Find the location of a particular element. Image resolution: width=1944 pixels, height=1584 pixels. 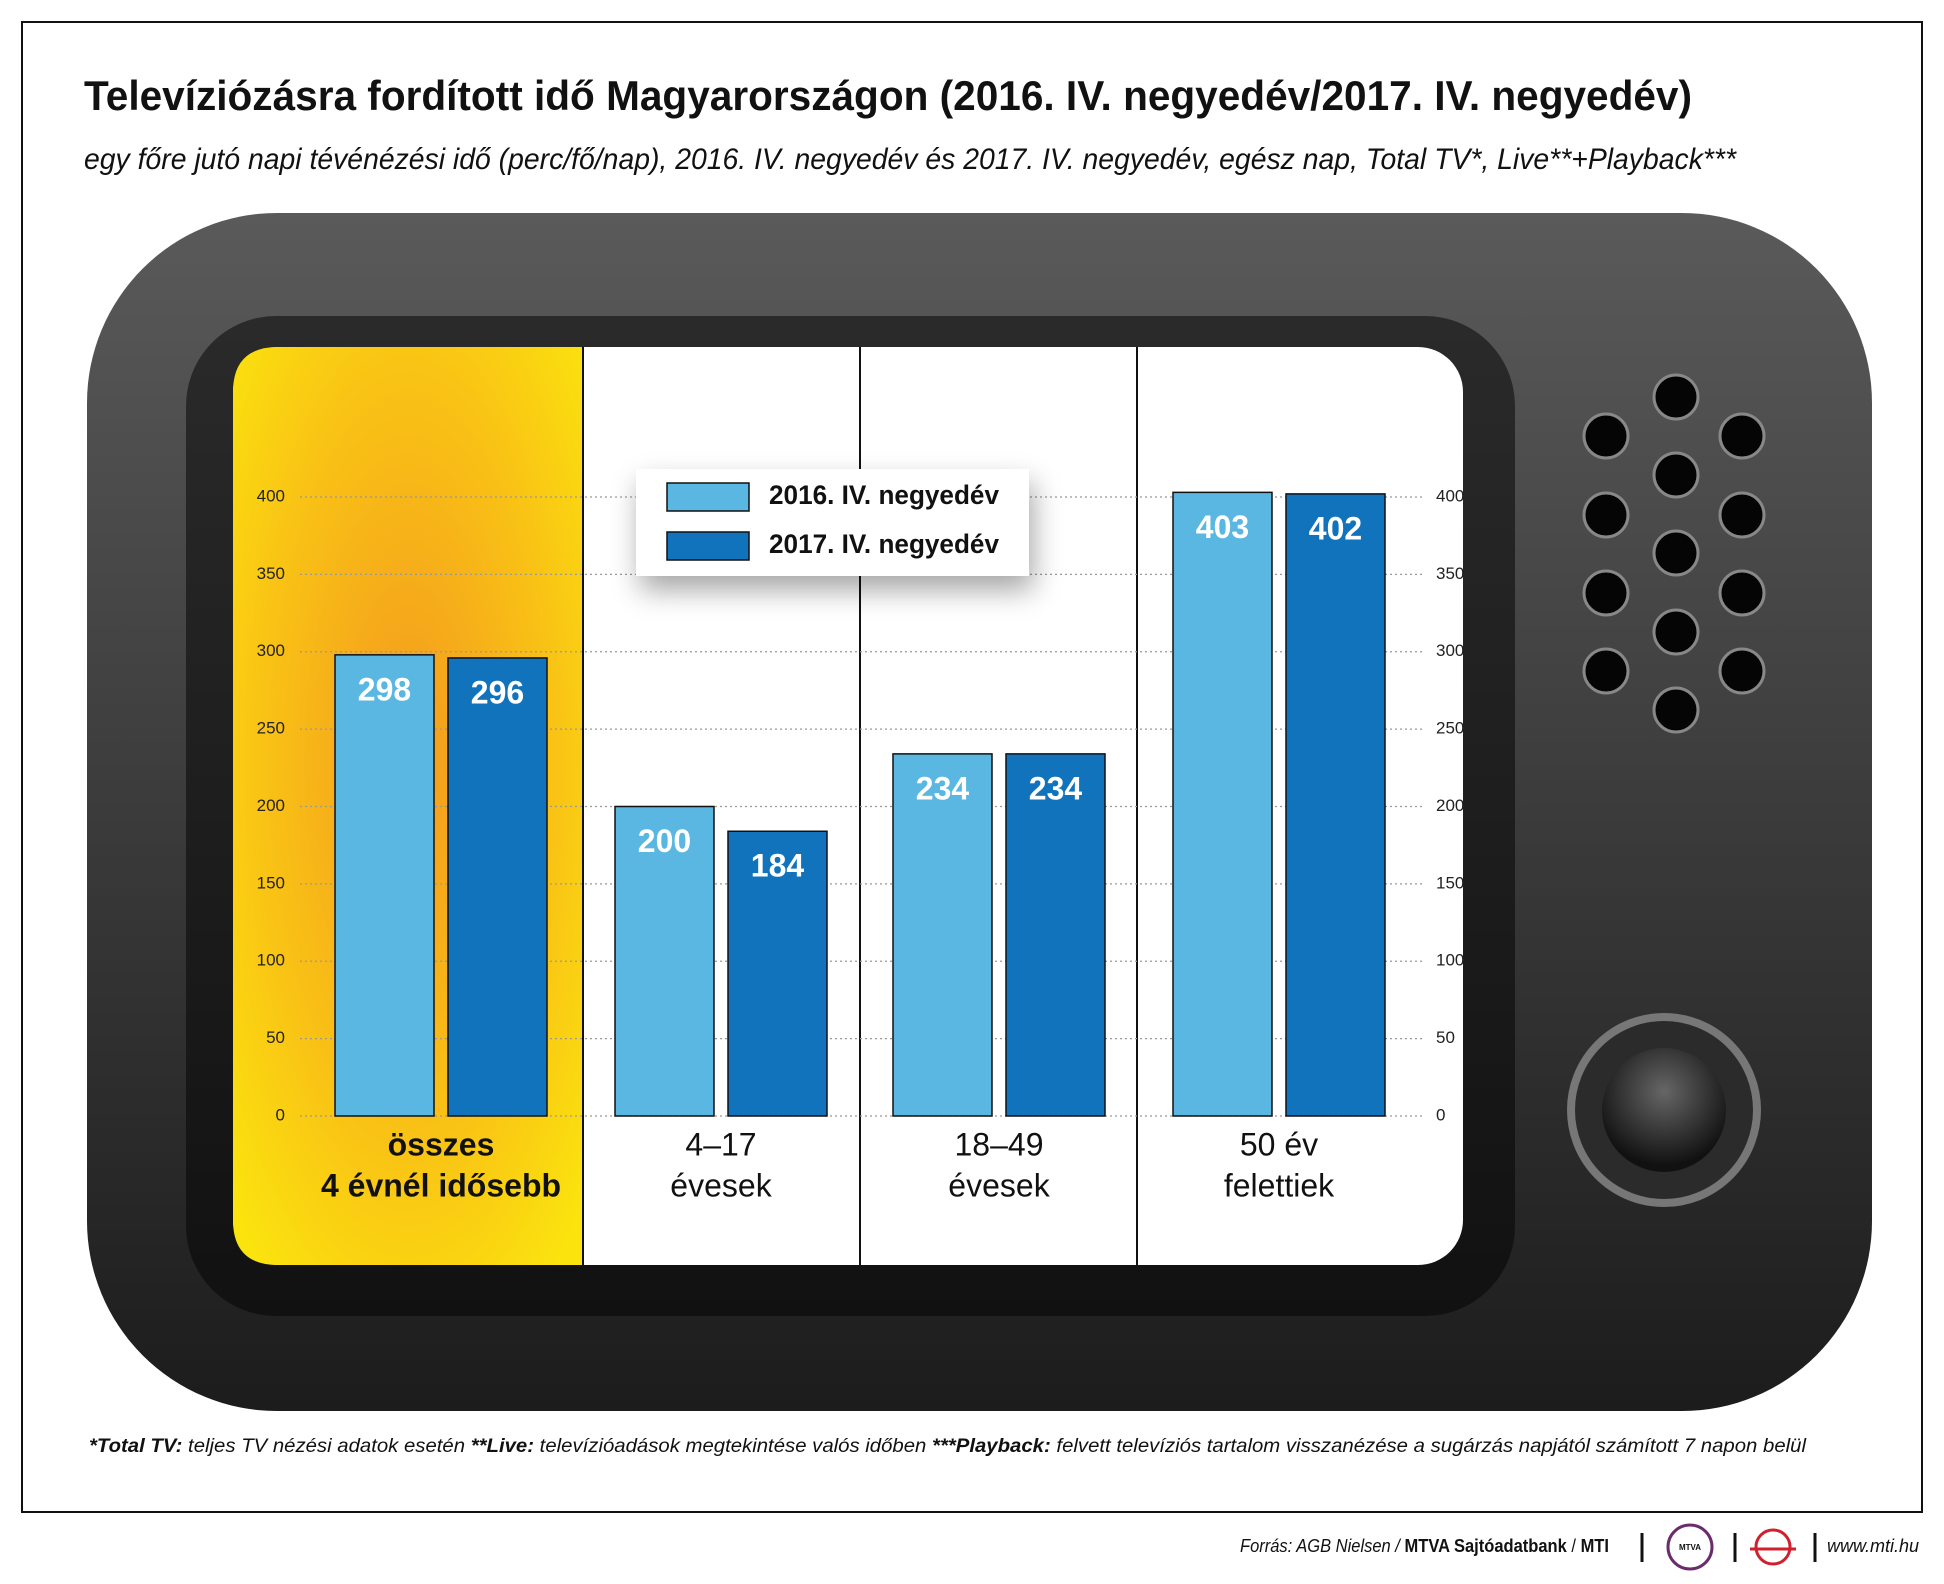

y-tick-label: 150 is located at coordinates (271, 882).